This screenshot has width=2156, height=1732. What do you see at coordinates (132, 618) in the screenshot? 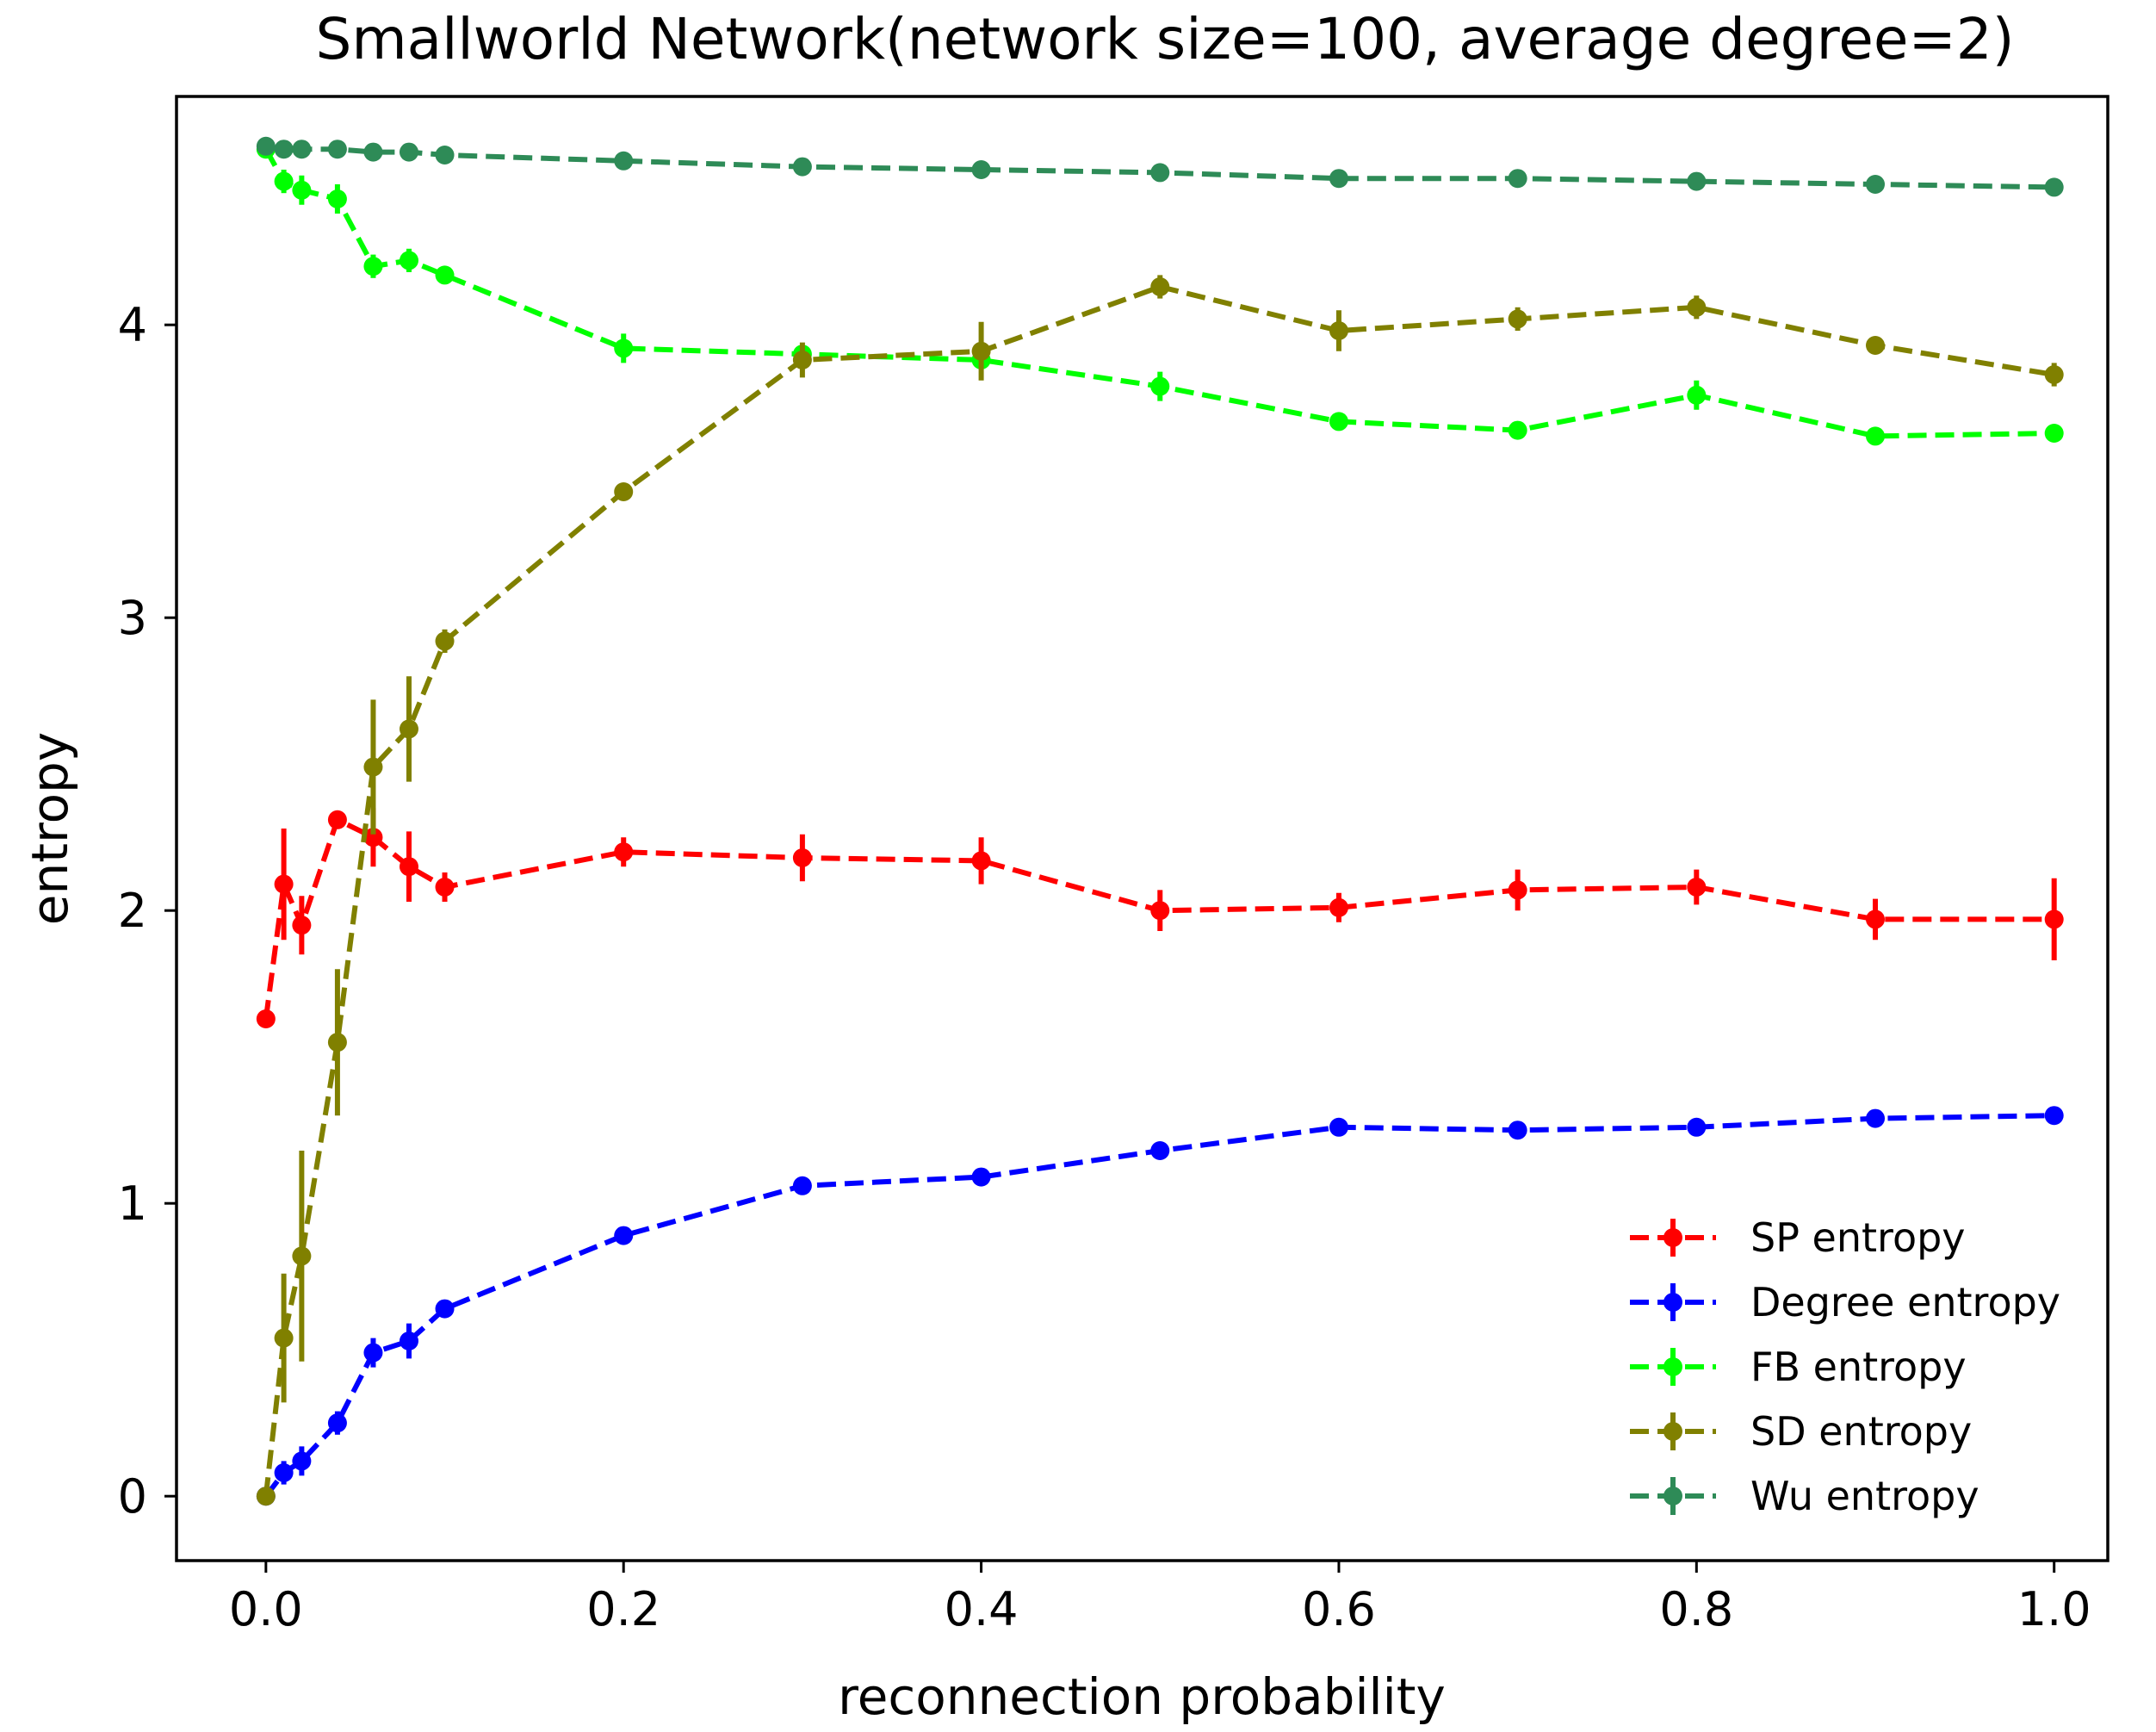
I see `y-tick-label: 3` at bounding box center [132, 618].